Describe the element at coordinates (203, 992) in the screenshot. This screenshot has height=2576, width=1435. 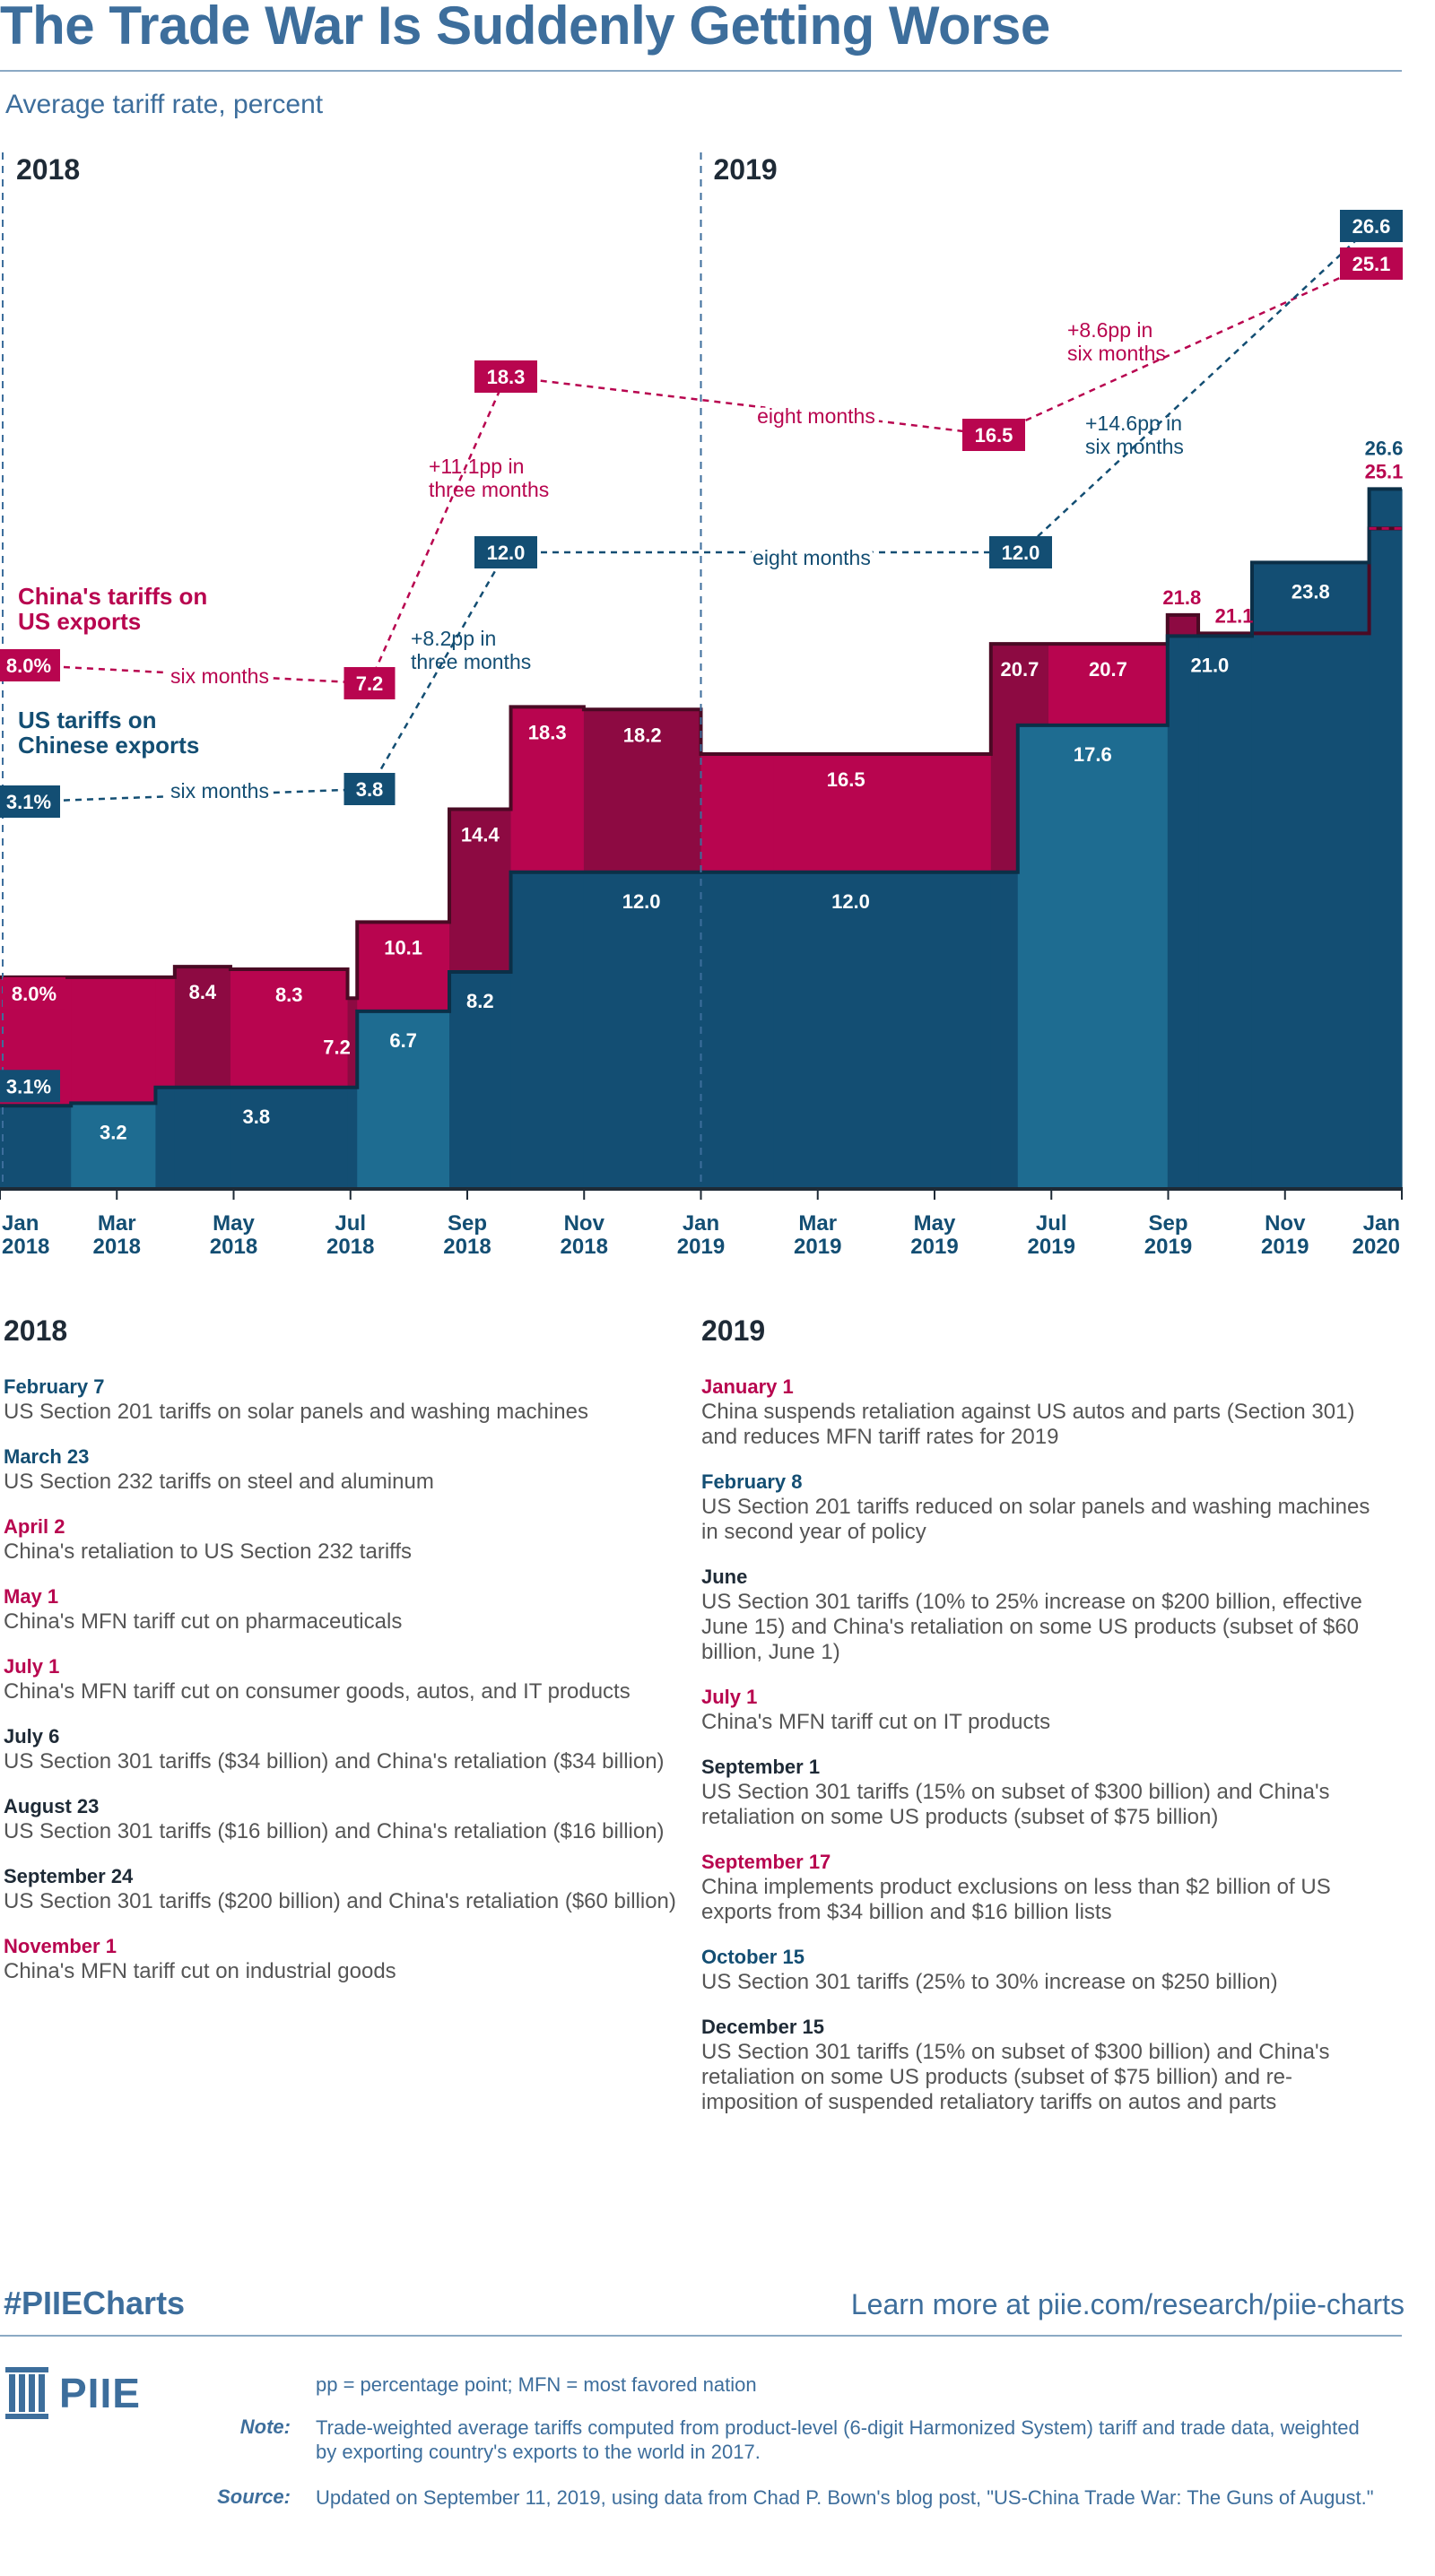
I see `china-value-label: 8.4` at that location.